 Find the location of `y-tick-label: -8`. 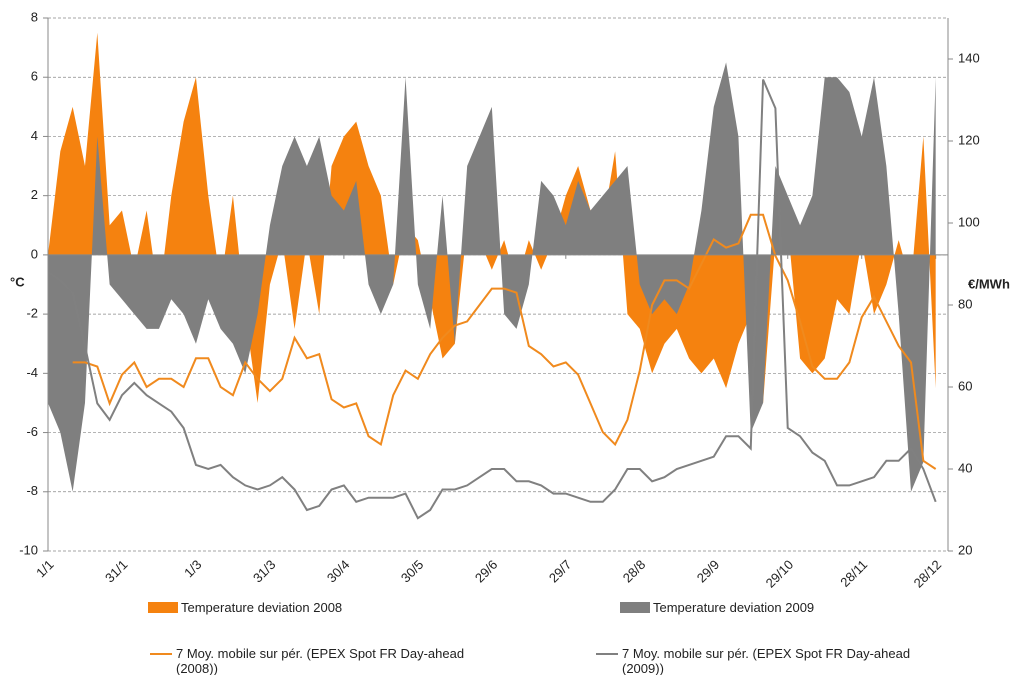

y-tick-label: -8 is located at coordinates (32, 490).